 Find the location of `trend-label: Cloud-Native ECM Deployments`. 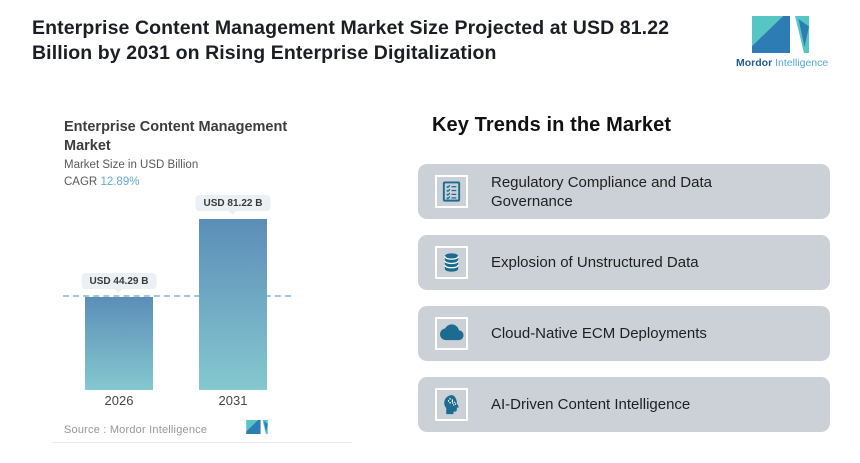

trend-label: Cloud-Native ECM Deployments is located at coordinates (599, 333).